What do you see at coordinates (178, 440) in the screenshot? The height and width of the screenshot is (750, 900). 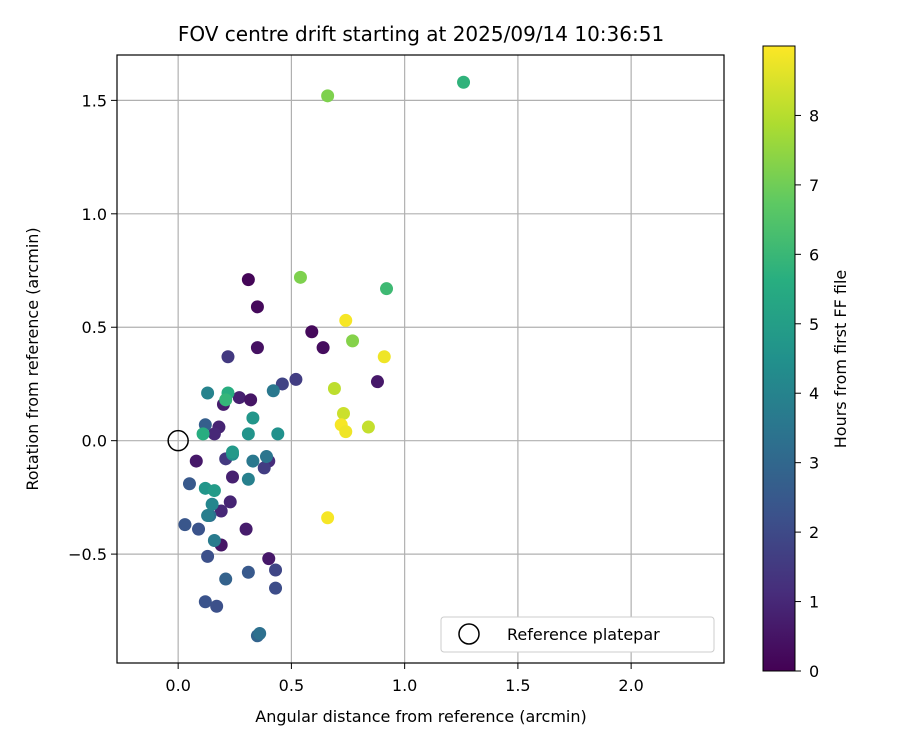 I see `reference-marker` at bounding box center [178, 440].